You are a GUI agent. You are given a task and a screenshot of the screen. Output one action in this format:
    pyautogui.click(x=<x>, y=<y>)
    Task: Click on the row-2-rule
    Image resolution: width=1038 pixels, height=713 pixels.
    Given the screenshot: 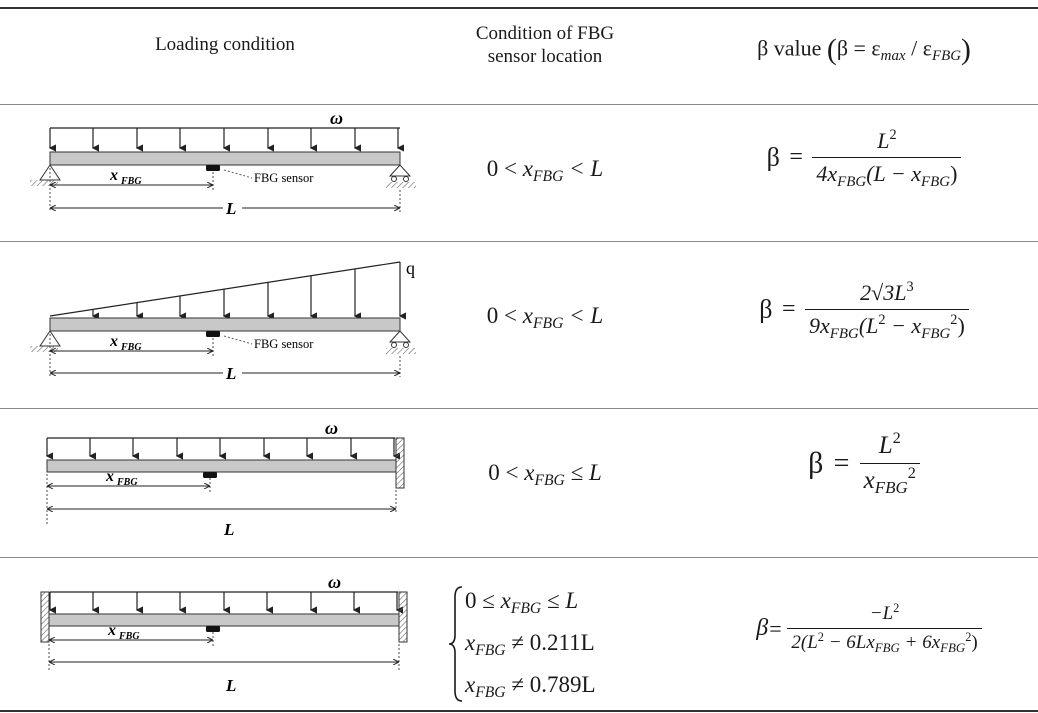 What is the action you would take?
    pyautogui.click(x=519, y=408)
    